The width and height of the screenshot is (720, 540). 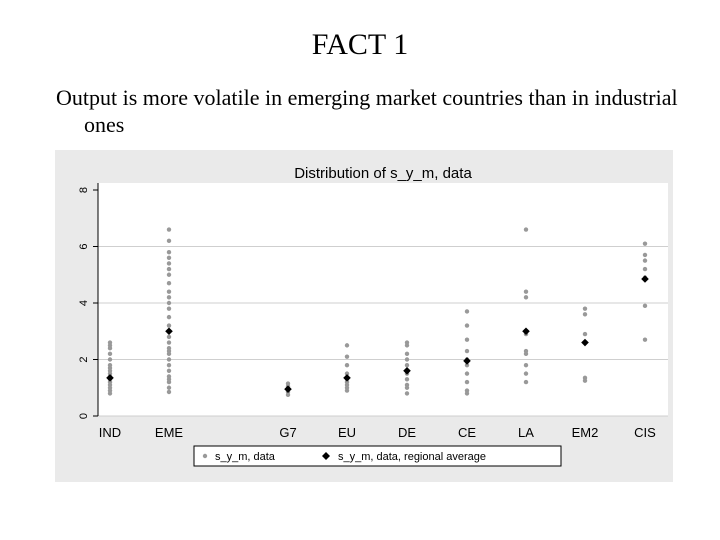 What do you see at coordinates (205, 456) in the screenshot?
I see `legend-marker-data` at bounding box center [205, 456].